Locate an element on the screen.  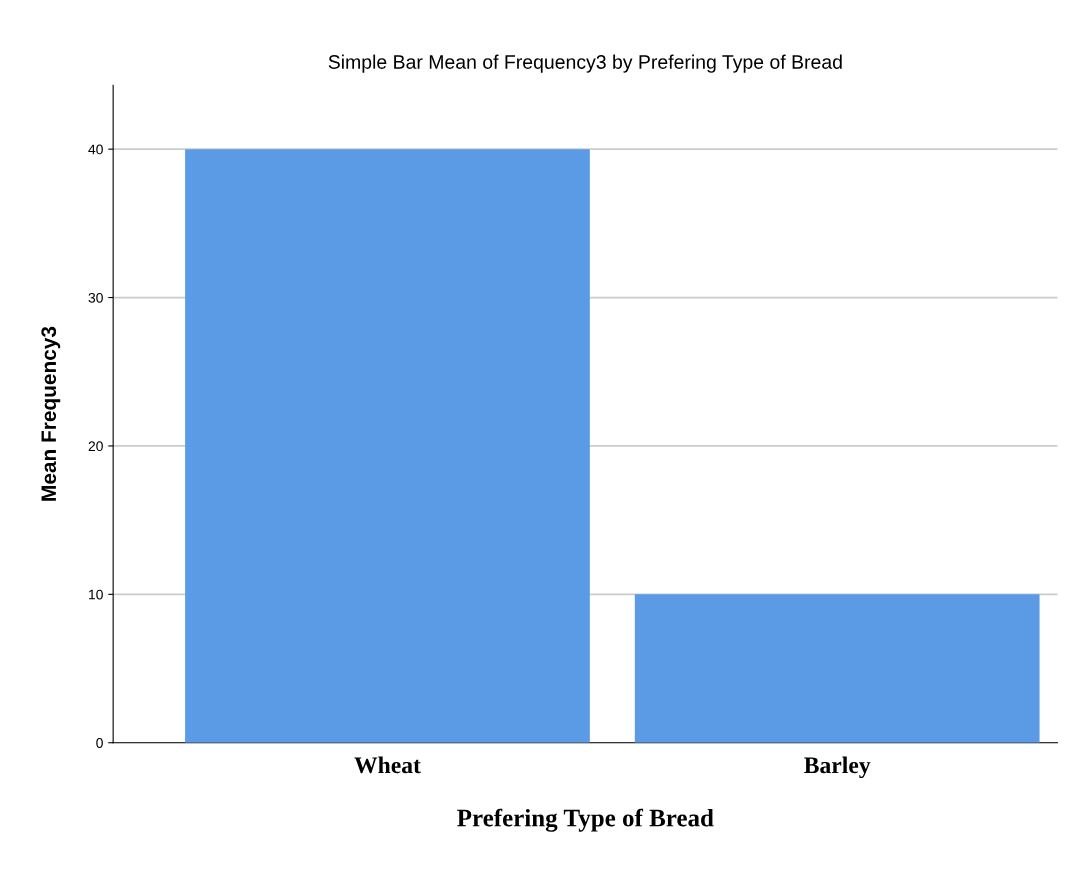
y-tick-label: 20 is located at coordinates (95, 446).